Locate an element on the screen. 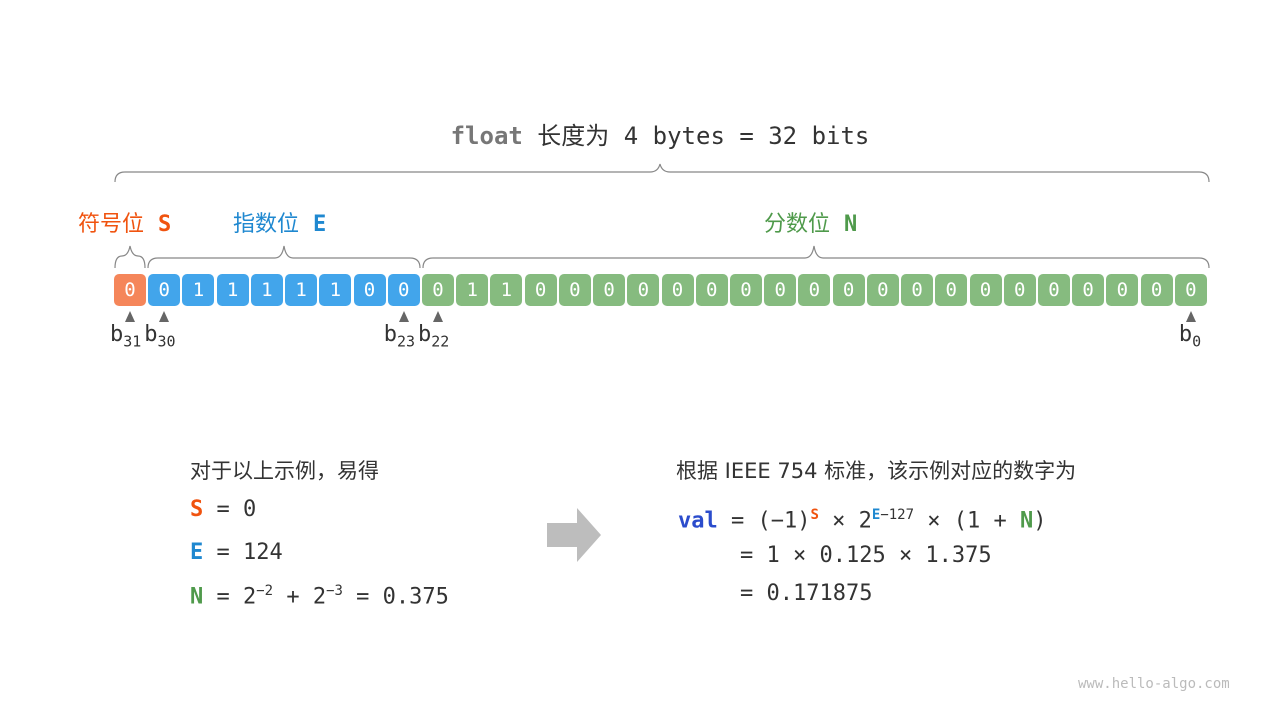  fraction-label: 分数位 N is located at coordinates (811, 224).